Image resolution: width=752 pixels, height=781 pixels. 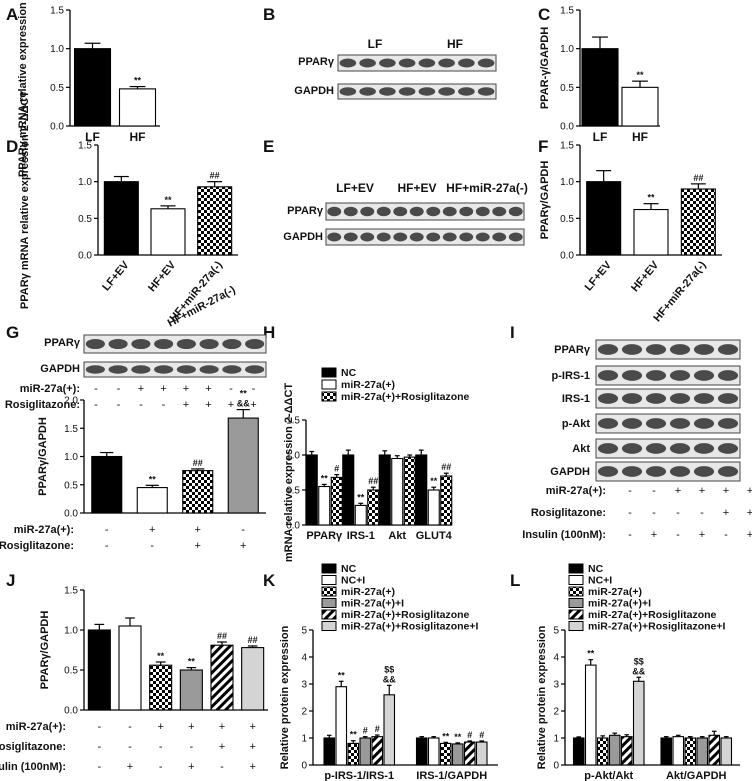 What do you see at coordinates (395, 68) in the screenshot?
I see `blot-b: LF HF PPARγ GAPDH` at bounding box center [395, 68].